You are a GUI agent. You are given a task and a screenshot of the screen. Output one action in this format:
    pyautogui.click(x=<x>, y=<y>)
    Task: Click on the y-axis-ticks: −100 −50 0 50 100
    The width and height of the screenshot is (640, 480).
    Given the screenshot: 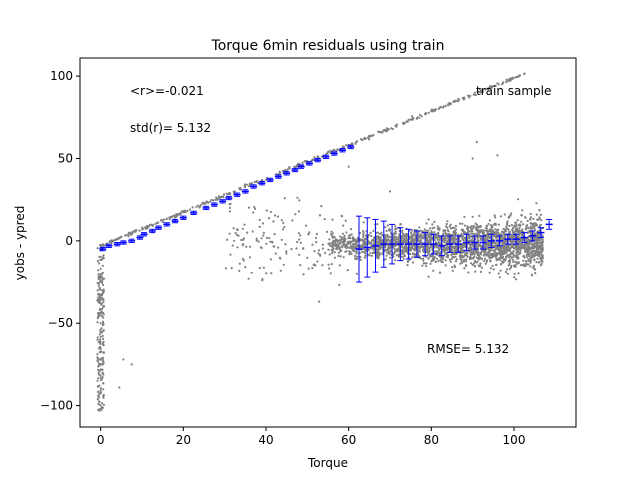 What is the action you would take?
    pyautogui.click(x=60, y=241)
    